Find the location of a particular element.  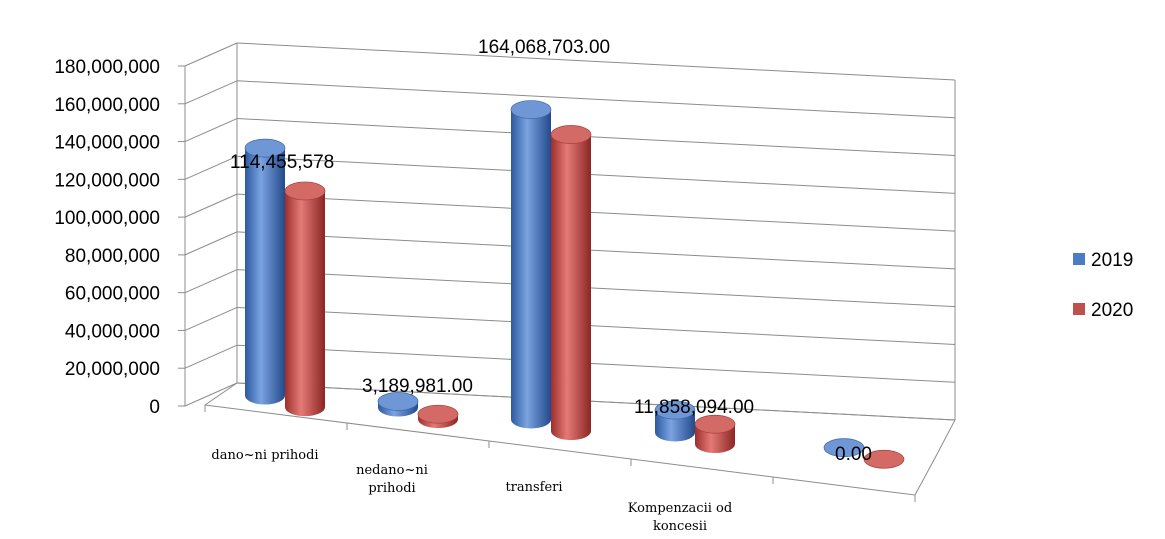

category-label: koncesii is located at coordinates (680, 526).